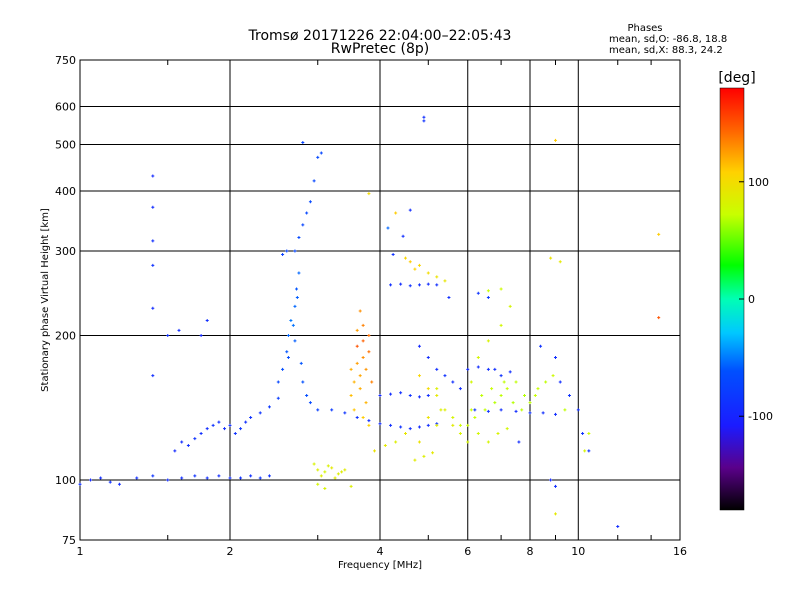 The image size is (800, 600). What do you see at coordinates (380, 36) in the screenshot?
I see `chart-title: Tromsø 20171226 22:04:00–22:05:43` at bounding box center [380, 36].